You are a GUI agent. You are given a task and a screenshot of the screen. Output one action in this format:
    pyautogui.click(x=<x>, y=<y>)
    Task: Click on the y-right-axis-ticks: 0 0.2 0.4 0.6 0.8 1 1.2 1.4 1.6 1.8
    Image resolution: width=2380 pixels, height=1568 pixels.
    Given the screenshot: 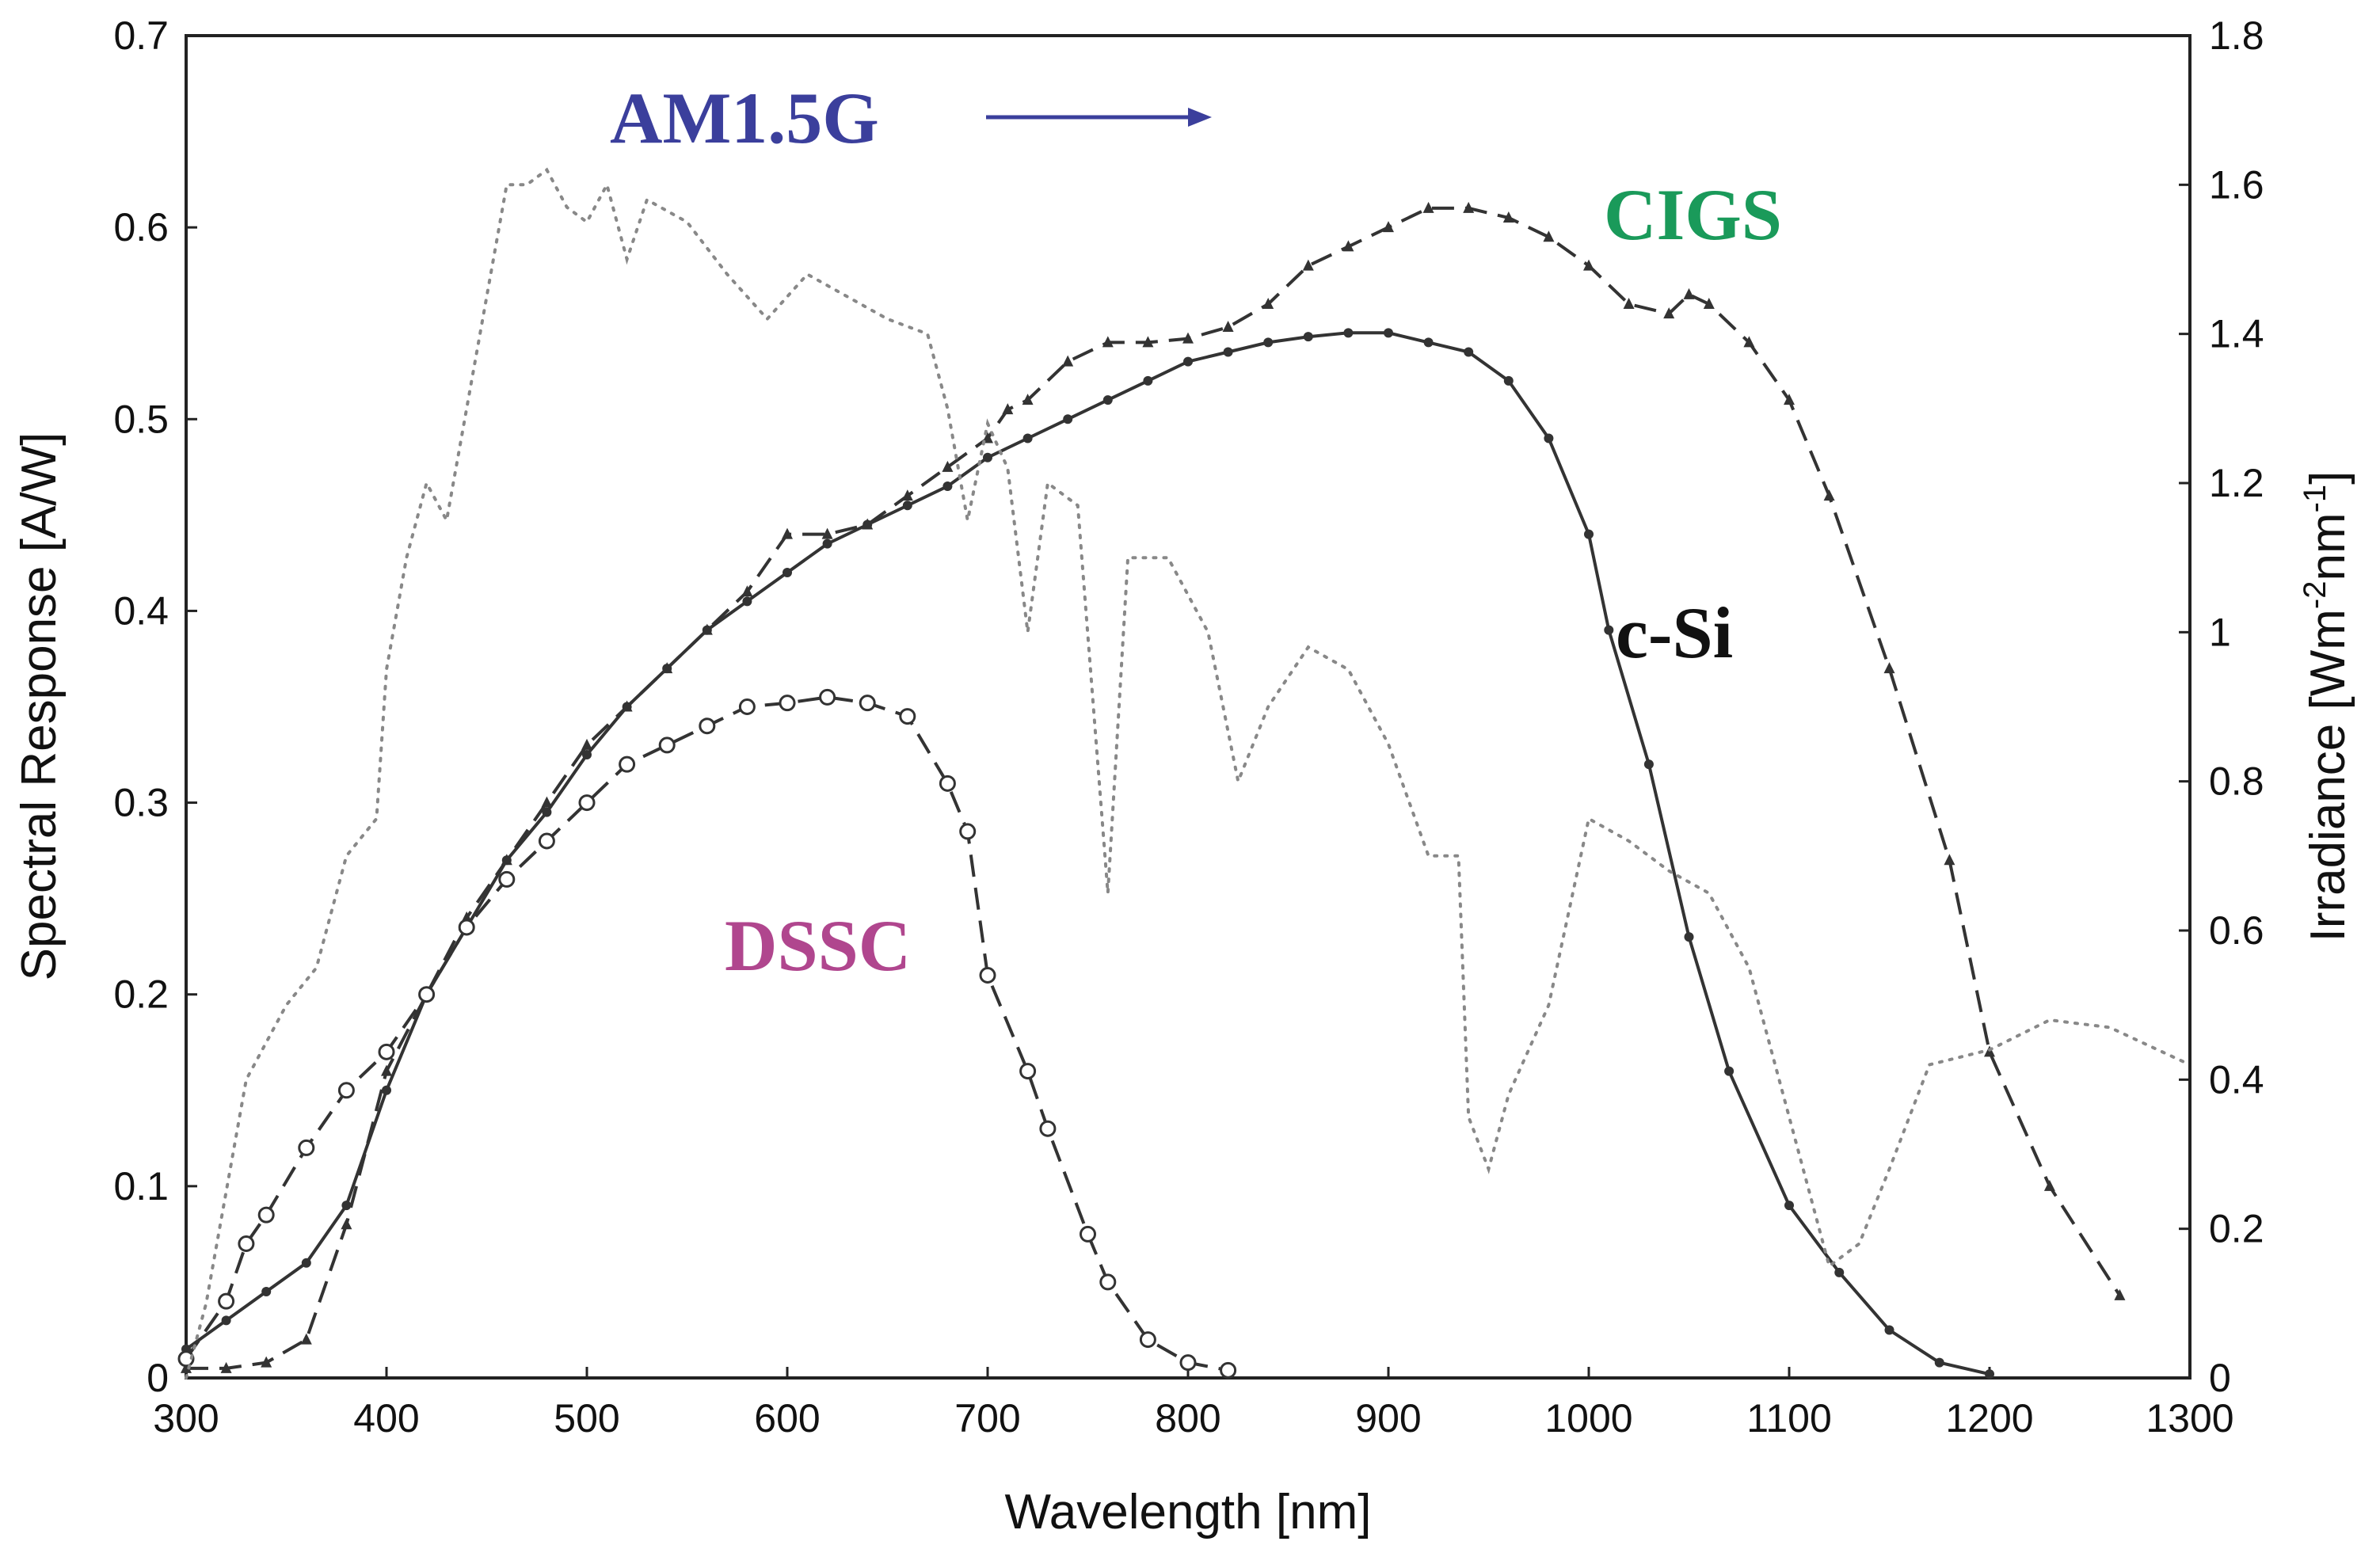 What is the action you would take?
    pyautogui.click(x=2221, y=706)
    